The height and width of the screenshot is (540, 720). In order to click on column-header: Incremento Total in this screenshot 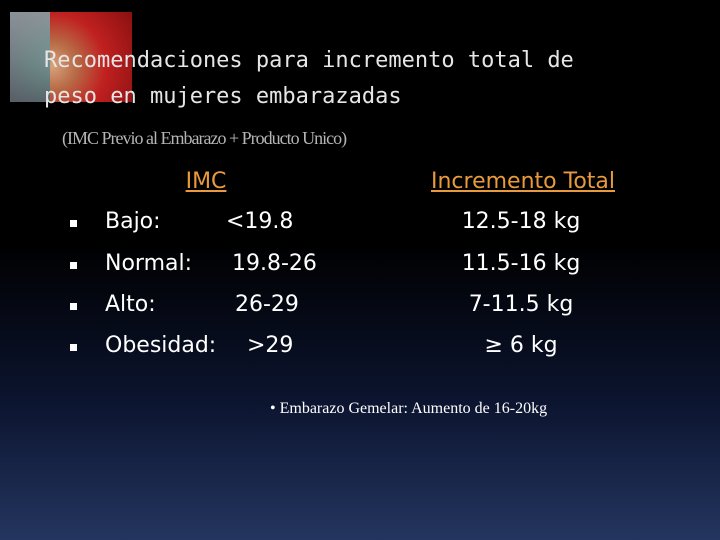, I will do `click(523, 181)`.